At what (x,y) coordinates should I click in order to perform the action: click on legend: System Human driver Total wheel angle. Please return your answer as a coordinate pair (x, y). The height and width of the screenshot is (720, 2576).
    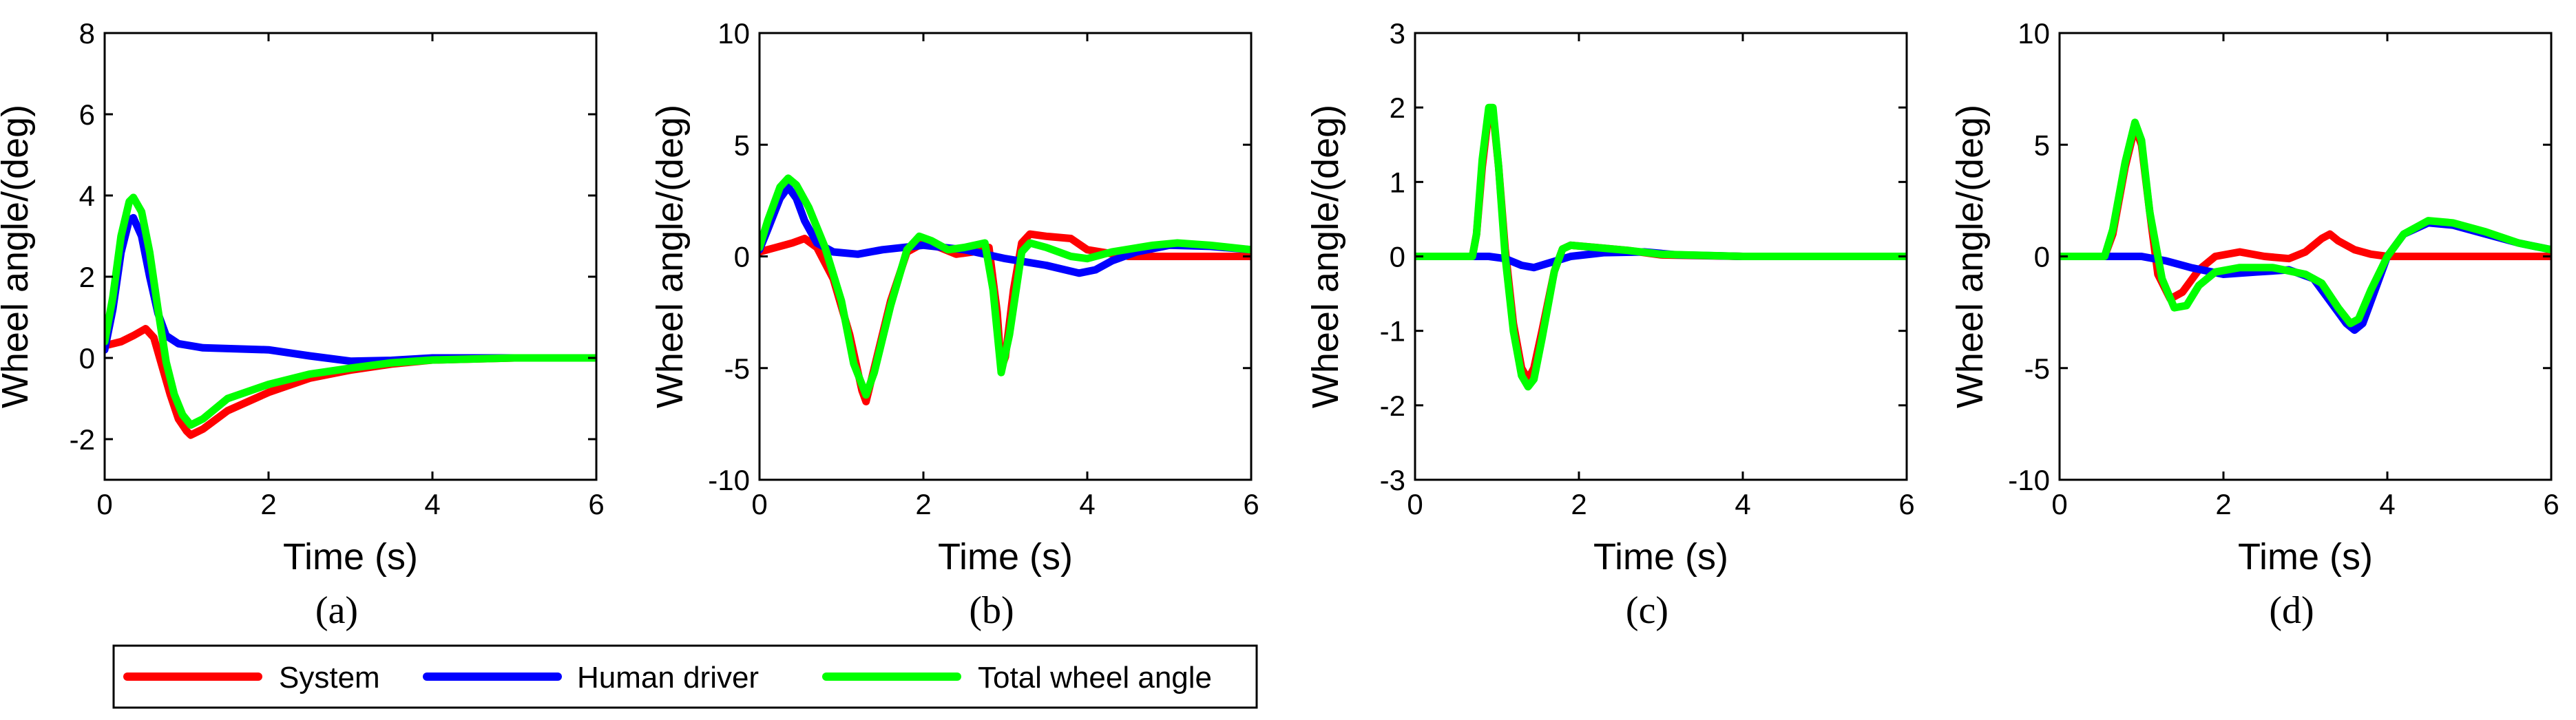
    Looking at the image, I should click on (685, 676).